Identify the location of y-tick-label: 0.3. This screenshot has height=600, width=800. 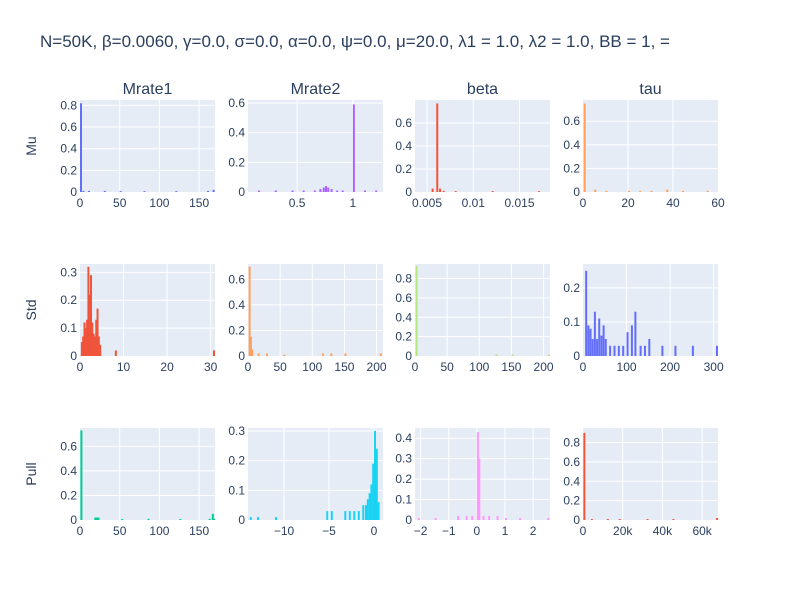
(236, 431).